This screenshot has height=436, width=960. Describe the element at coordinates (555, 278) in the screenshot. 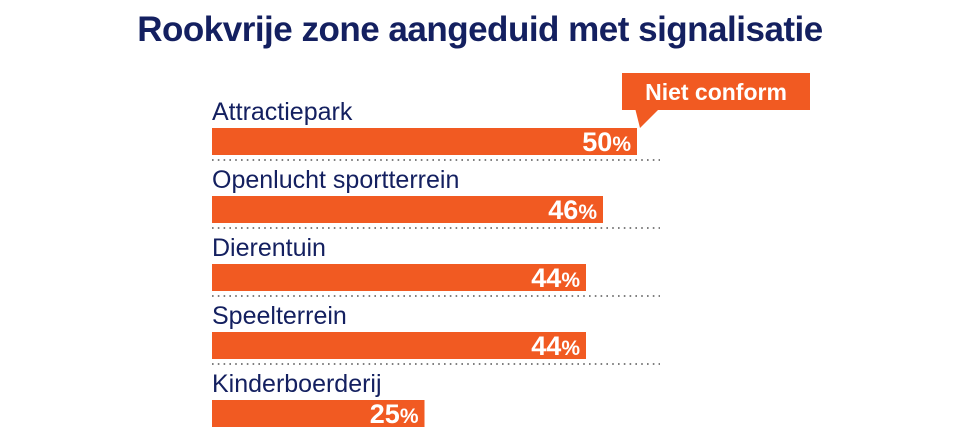

I see `value-label-dierentuin: 44%` at that location.